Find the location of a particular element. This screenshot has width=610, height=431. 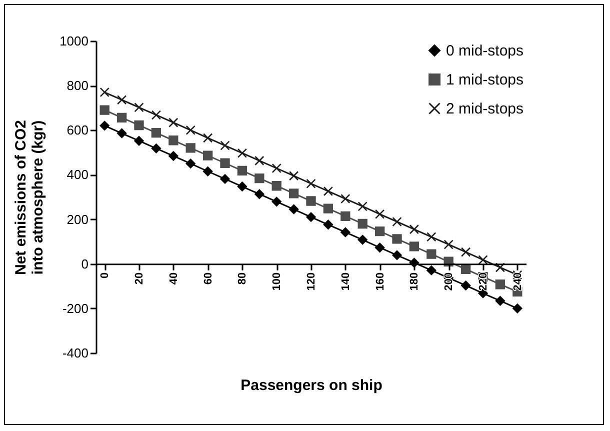

x-tick-label: 80 is located at coordinates (242, 278).